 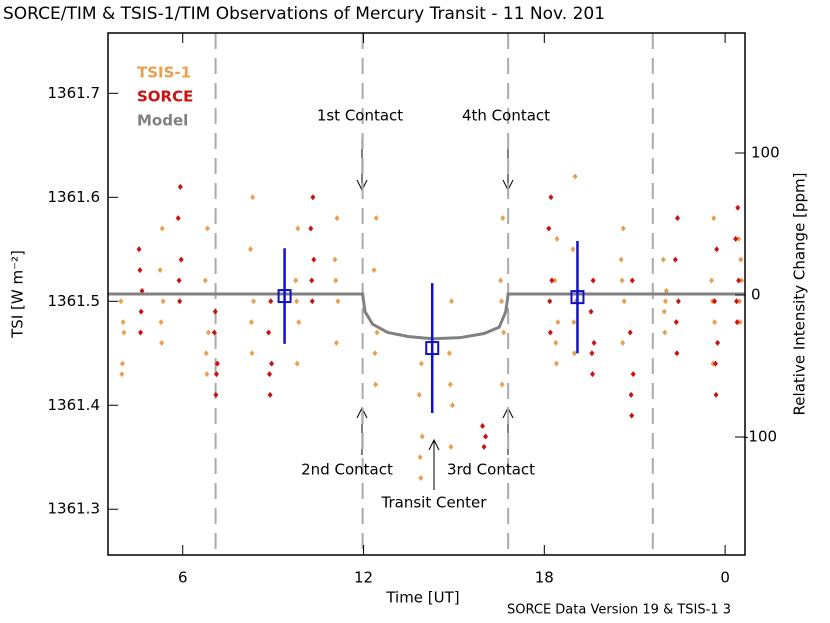 What do you see at coordinates (162, 121) in the screenshot?
I see `legend-entry: Model` at bounding box center [162, 121].